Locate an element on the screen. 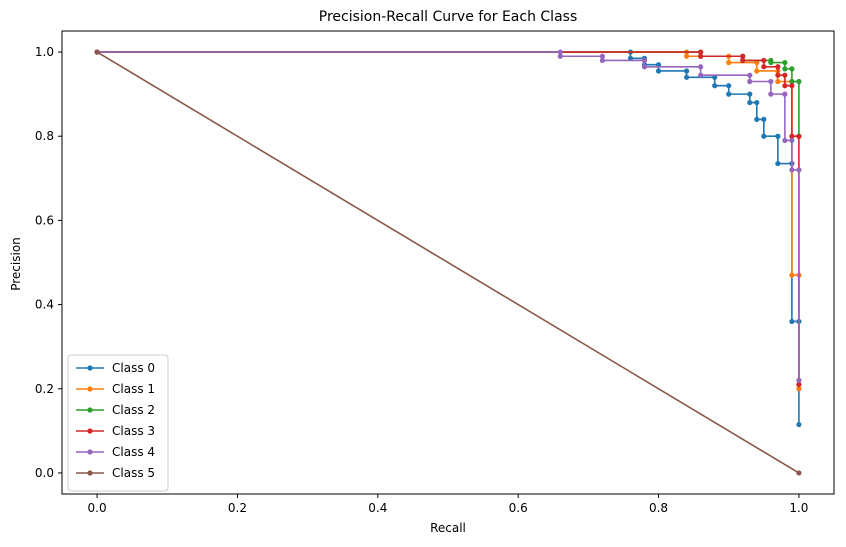 Image resolution: width=846 pixels, height=547 pixels. legend-label: Class 3 is located at coordinates (133, 431).